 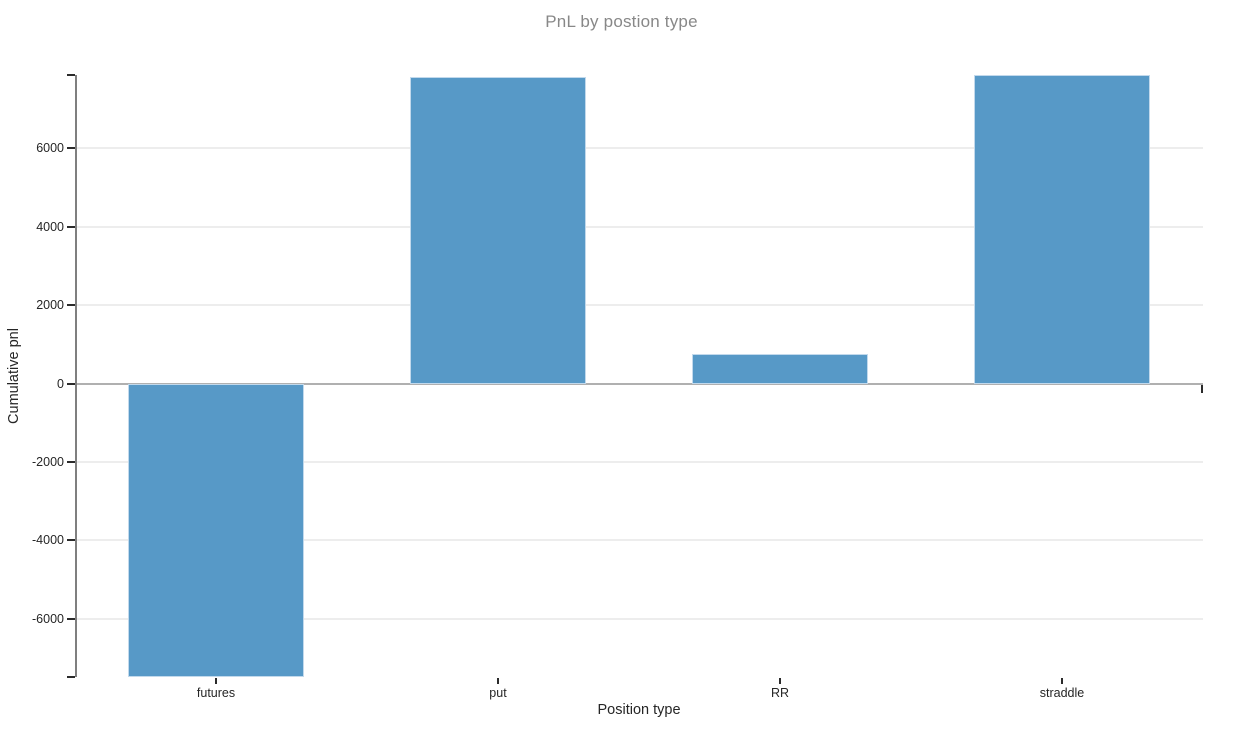 What do you see at coordinates (639, 710) in the screenshot?
I see `x-axis-title: Position type` at bounding box center [639, 710].